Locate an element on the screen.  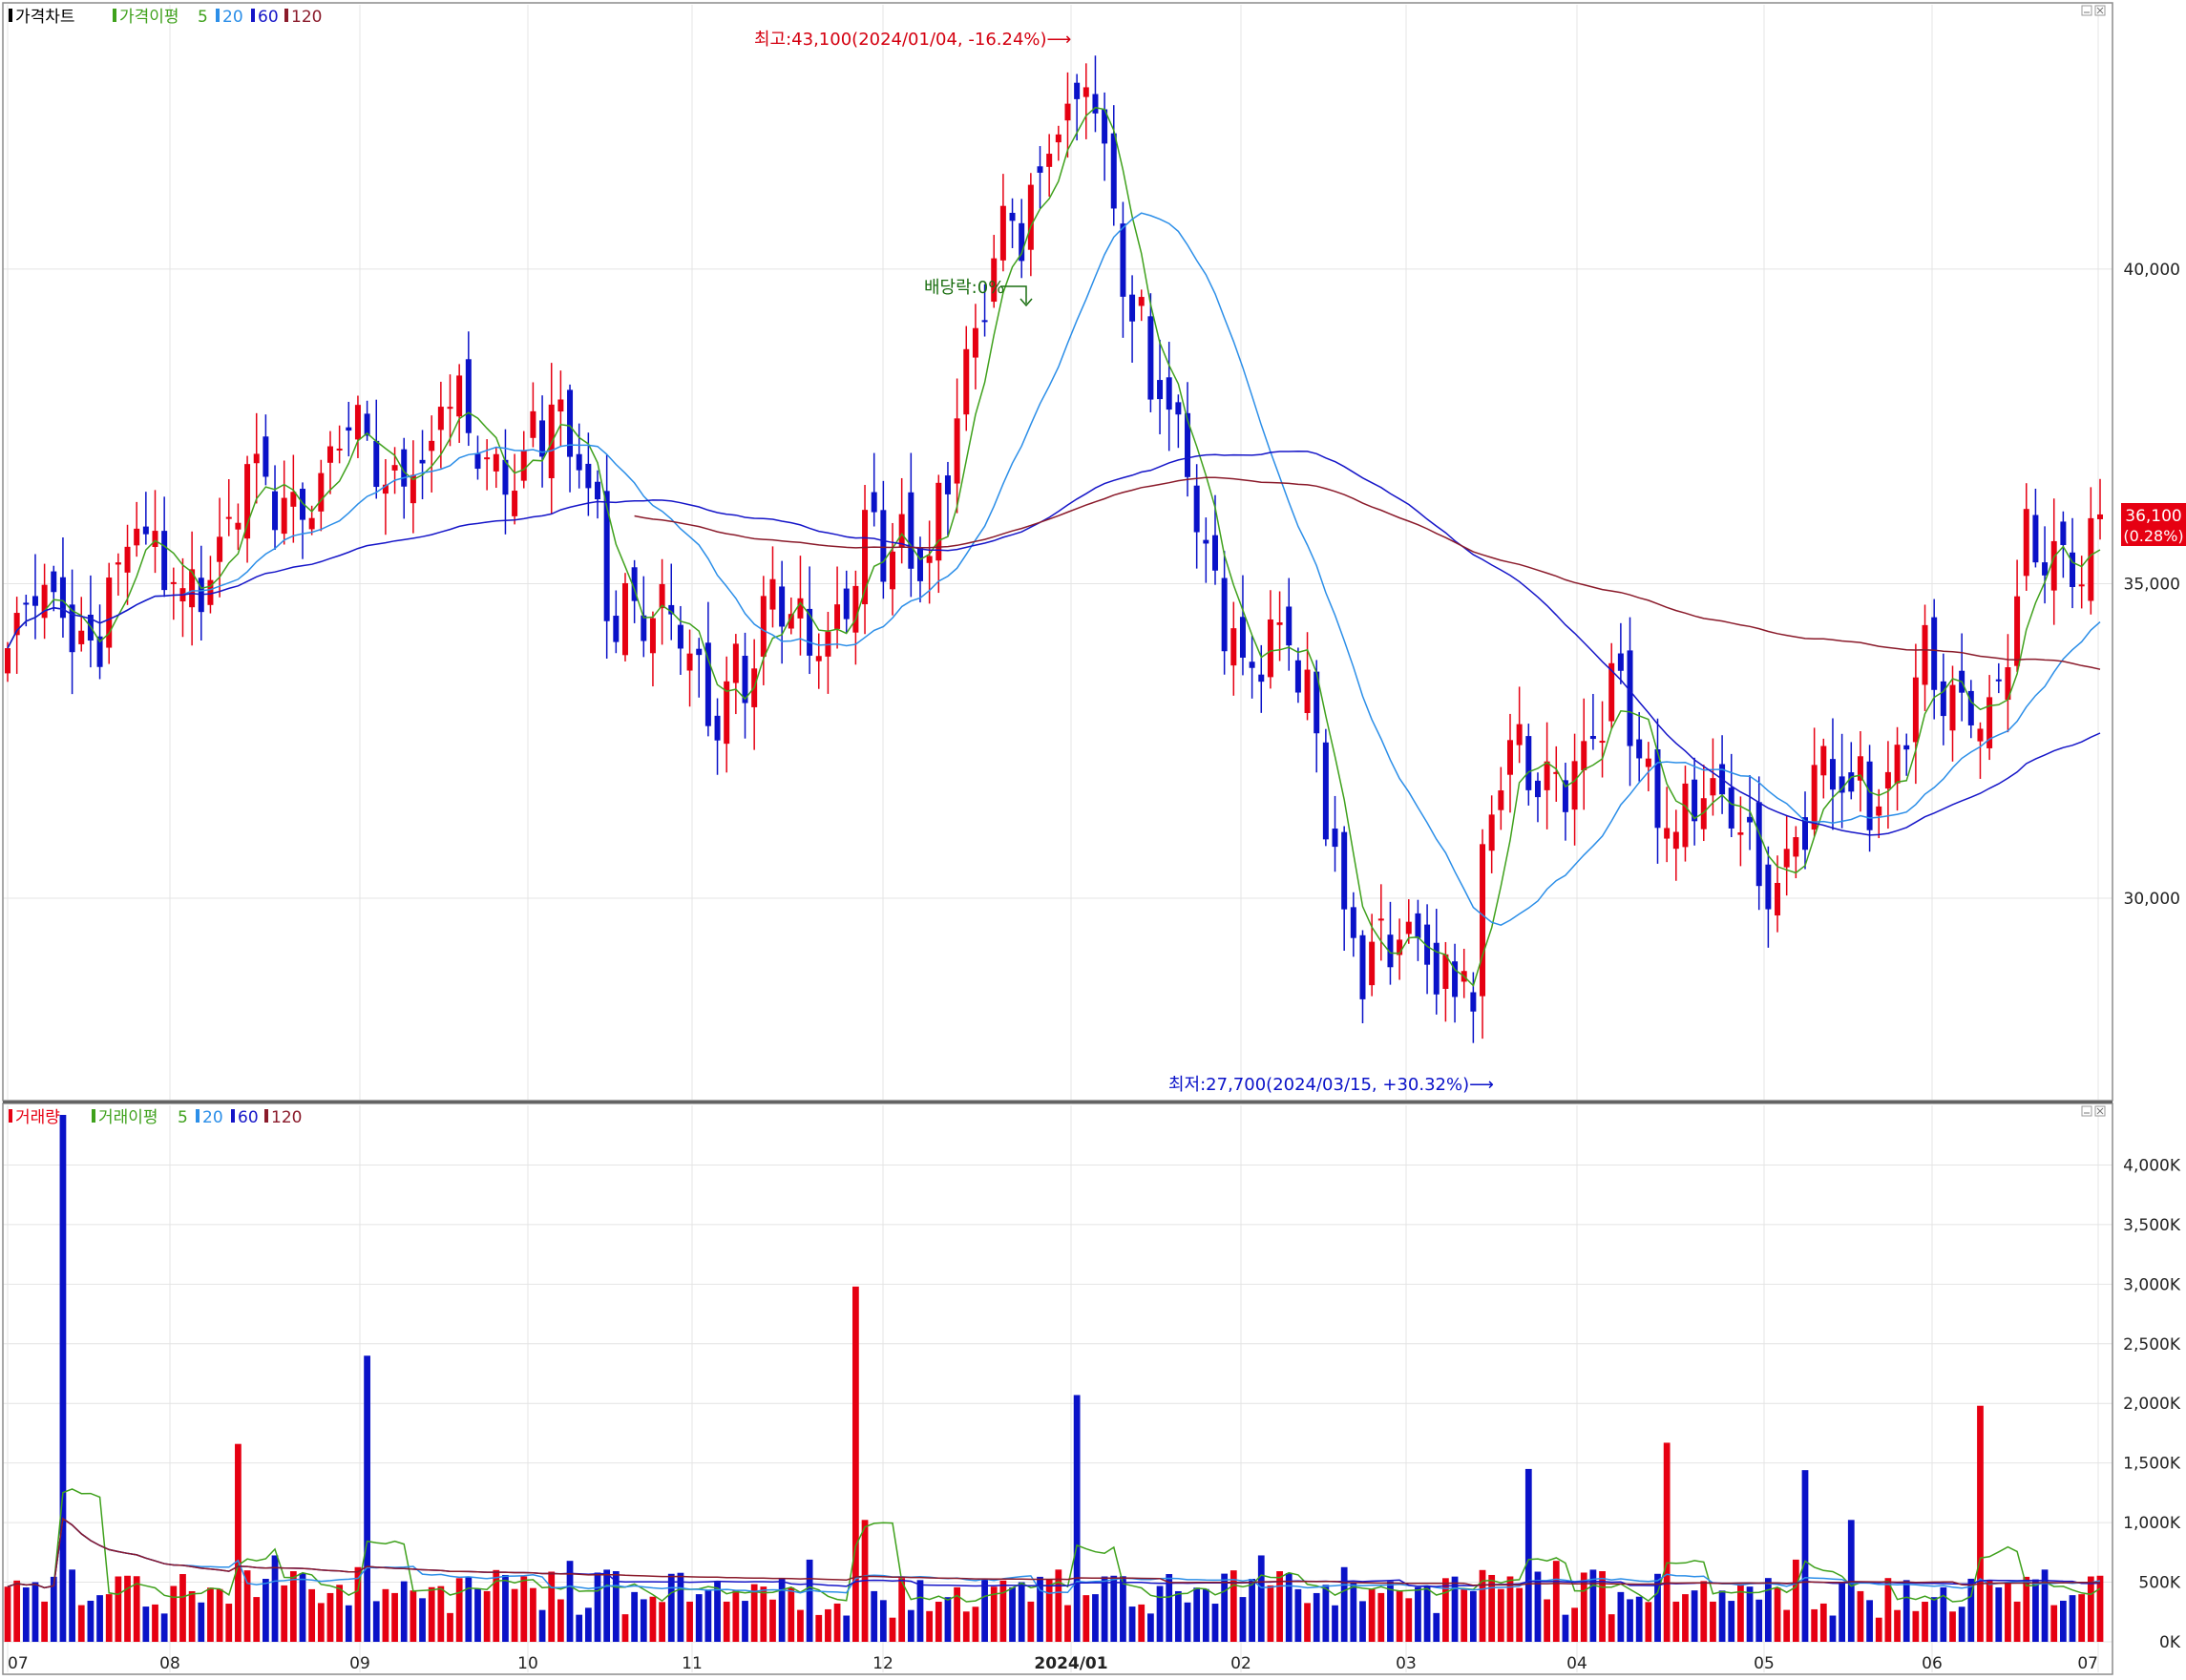
ma60-legend: 60 is located at coordinates (268, 18).